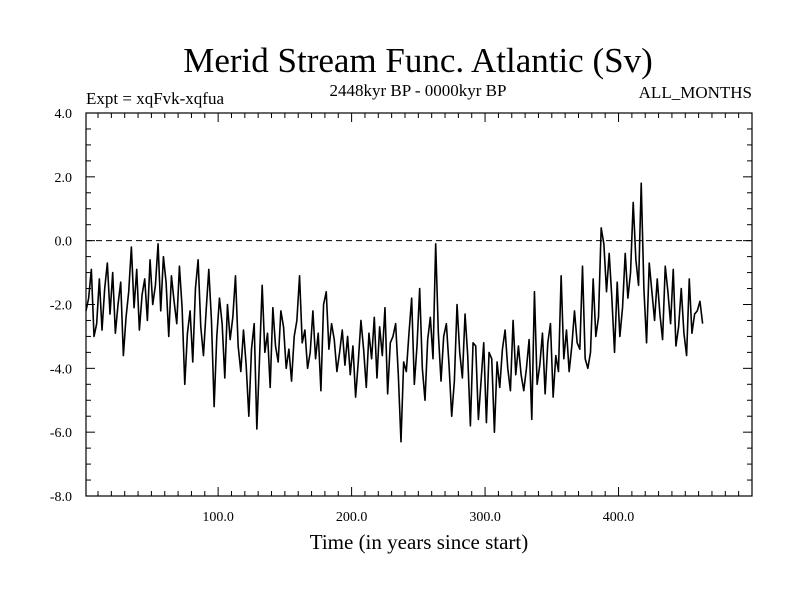 This screenshot has width=800, height=600. Describe the element at coordinates (61, 306) in the screenshot. I see `y-tick-label: -2.0` at that location.